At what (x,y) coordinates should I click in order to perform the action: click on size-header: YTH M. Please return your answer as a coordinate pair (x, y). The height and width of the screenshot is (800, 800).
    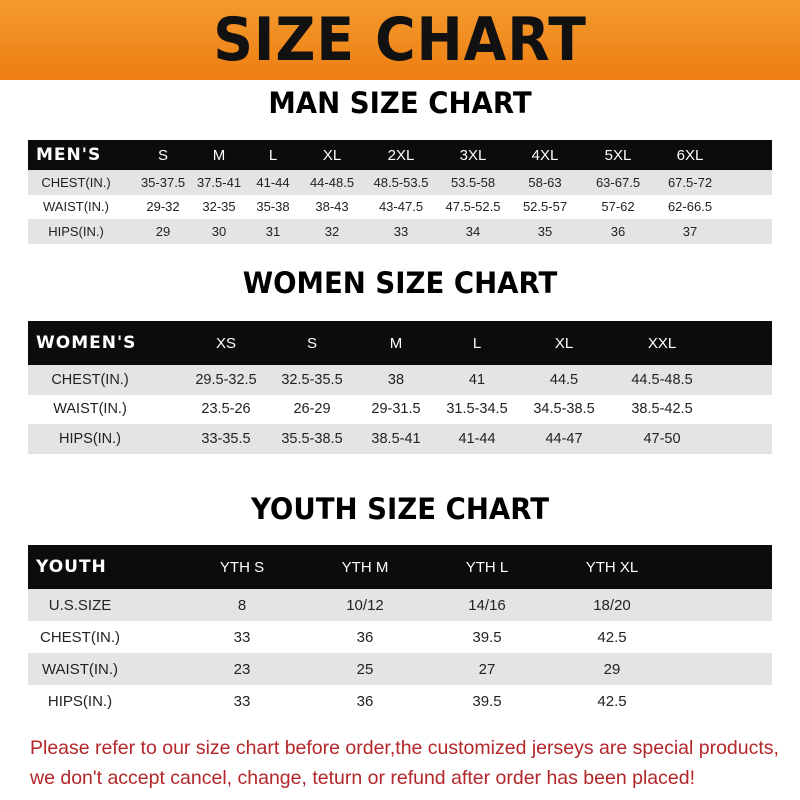
    Looking at the image, I should click on (365, 567).